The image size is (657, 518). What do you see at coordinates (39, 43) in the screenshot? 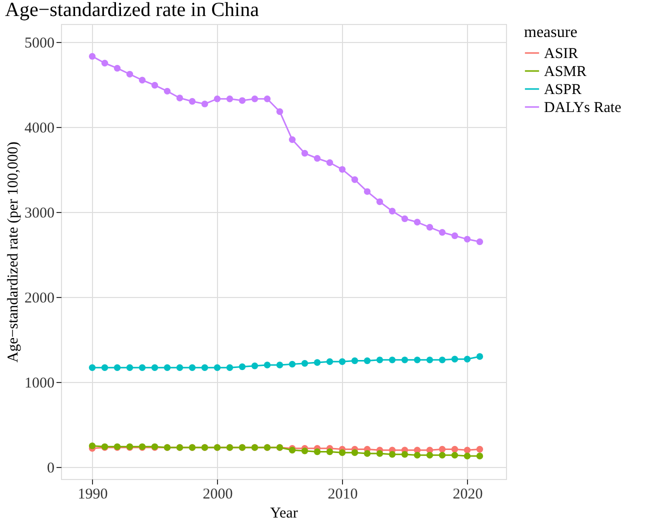
I see `y-tick-label: 5000` at bounding box center [39, 43].